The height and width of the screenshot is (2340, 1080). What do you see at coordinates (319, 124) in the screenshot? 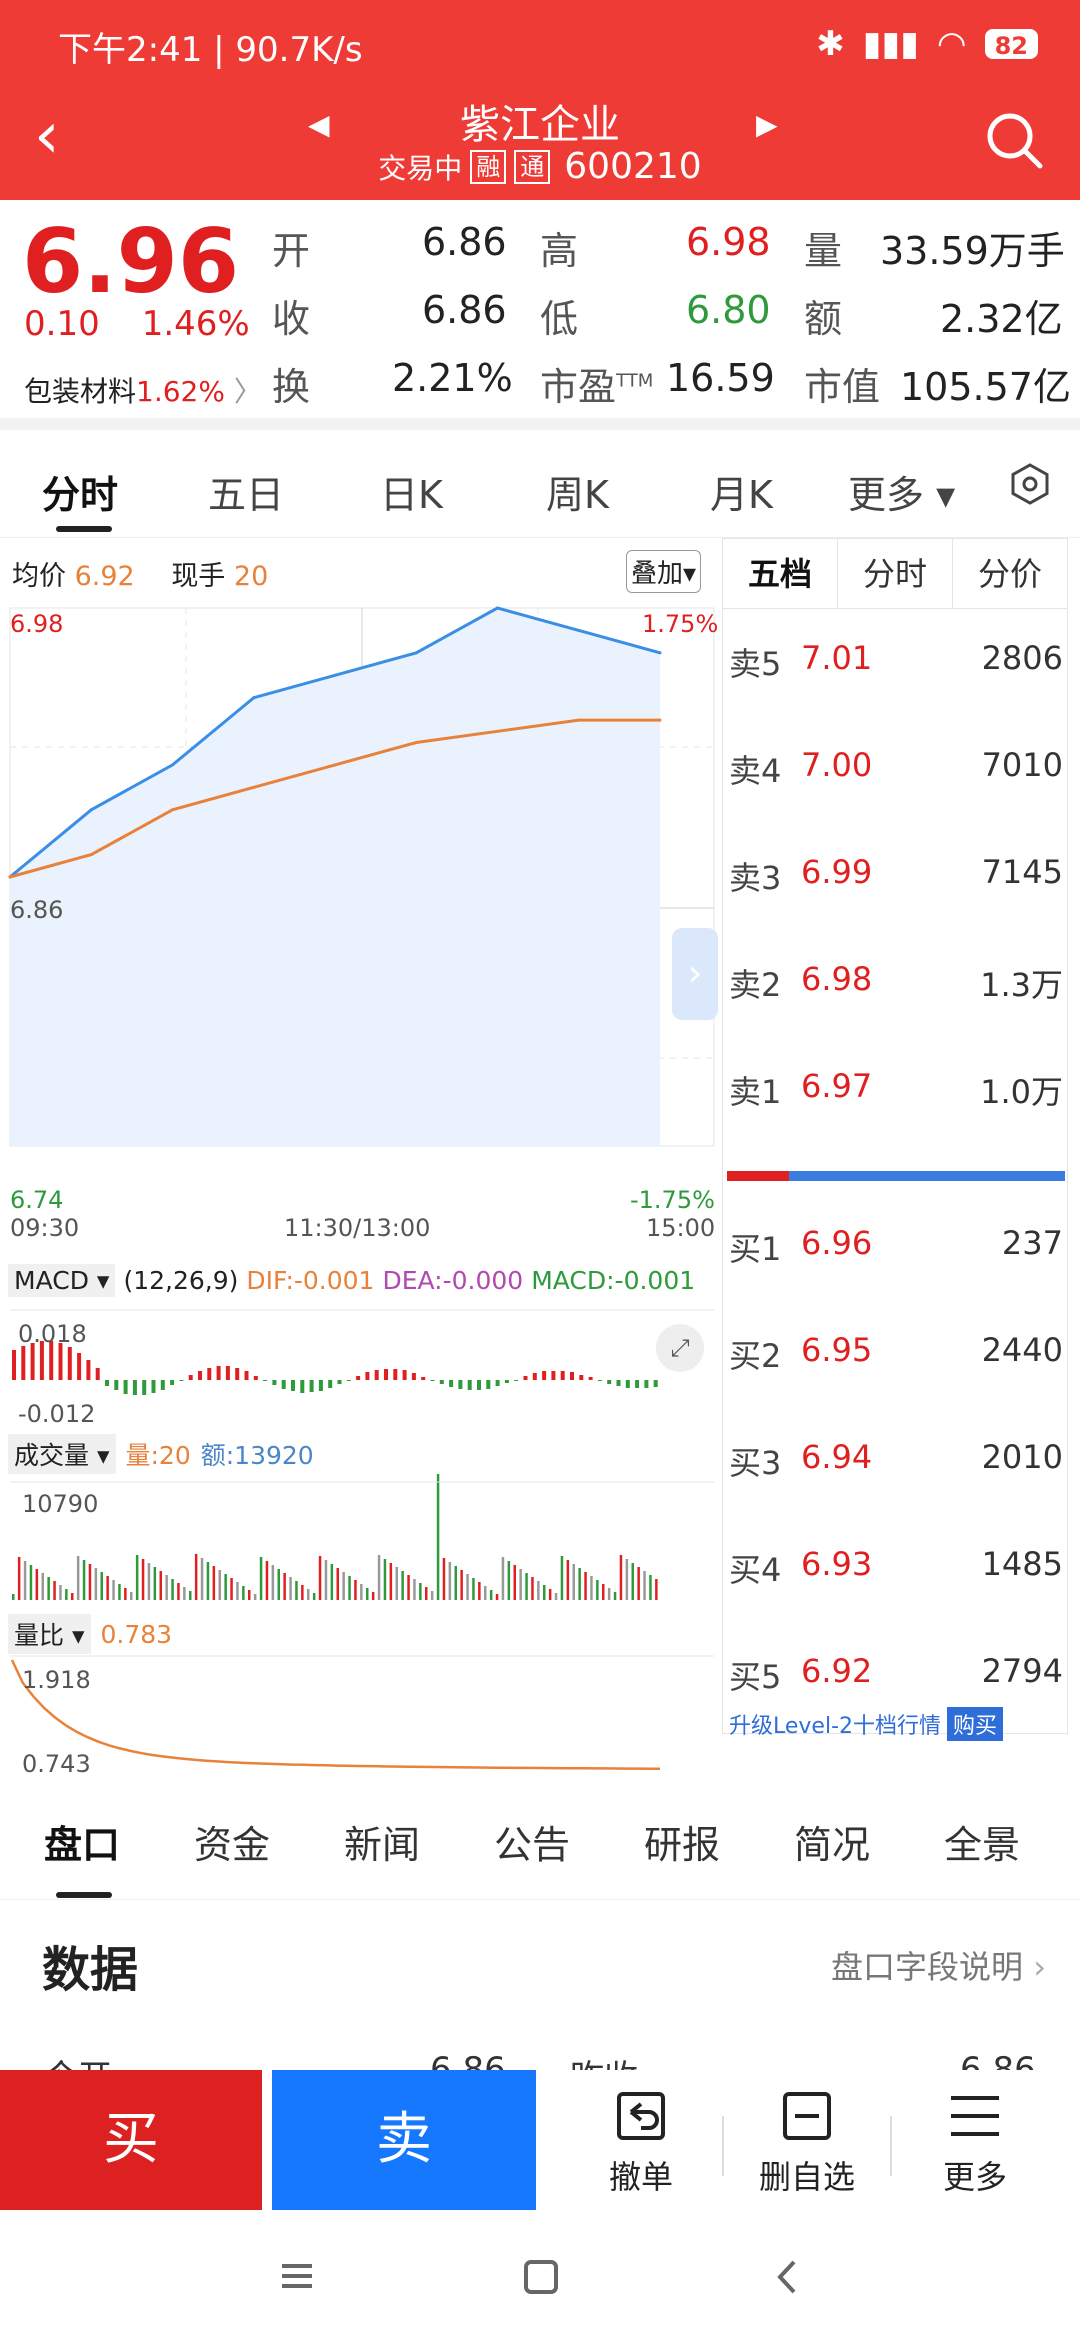
I see `prev-stock-icon: ◀` at bounding box center [319, 124].